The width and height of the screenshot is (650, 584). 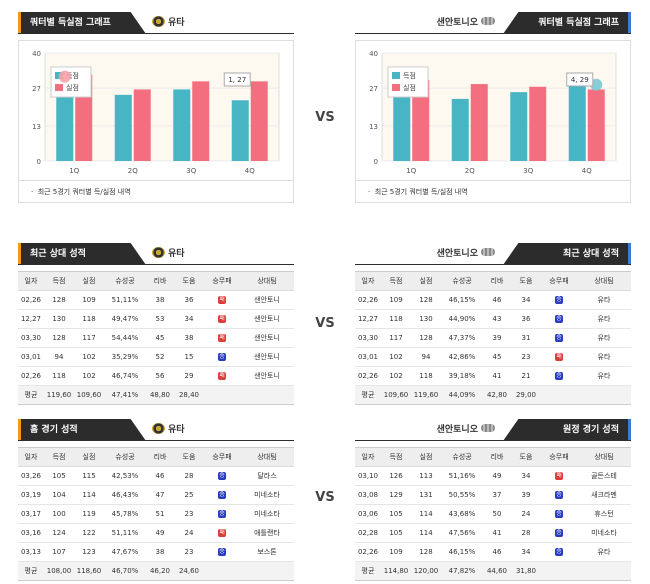 I want to click on table-cell: 25, so click(x=189, y=495).